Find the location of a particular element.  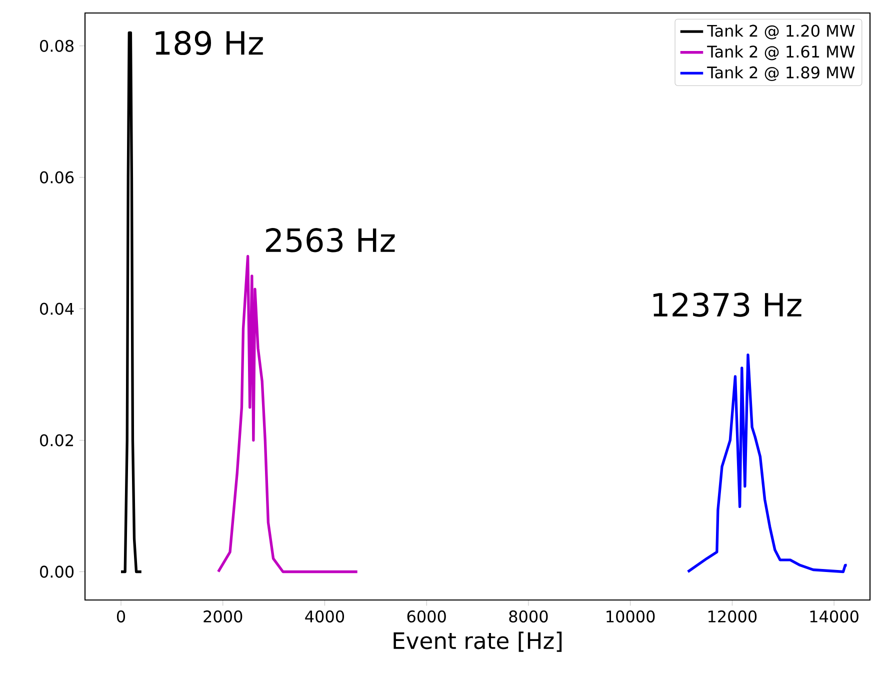

x-tick-label: 12000 is located at coordinates (732, 616).